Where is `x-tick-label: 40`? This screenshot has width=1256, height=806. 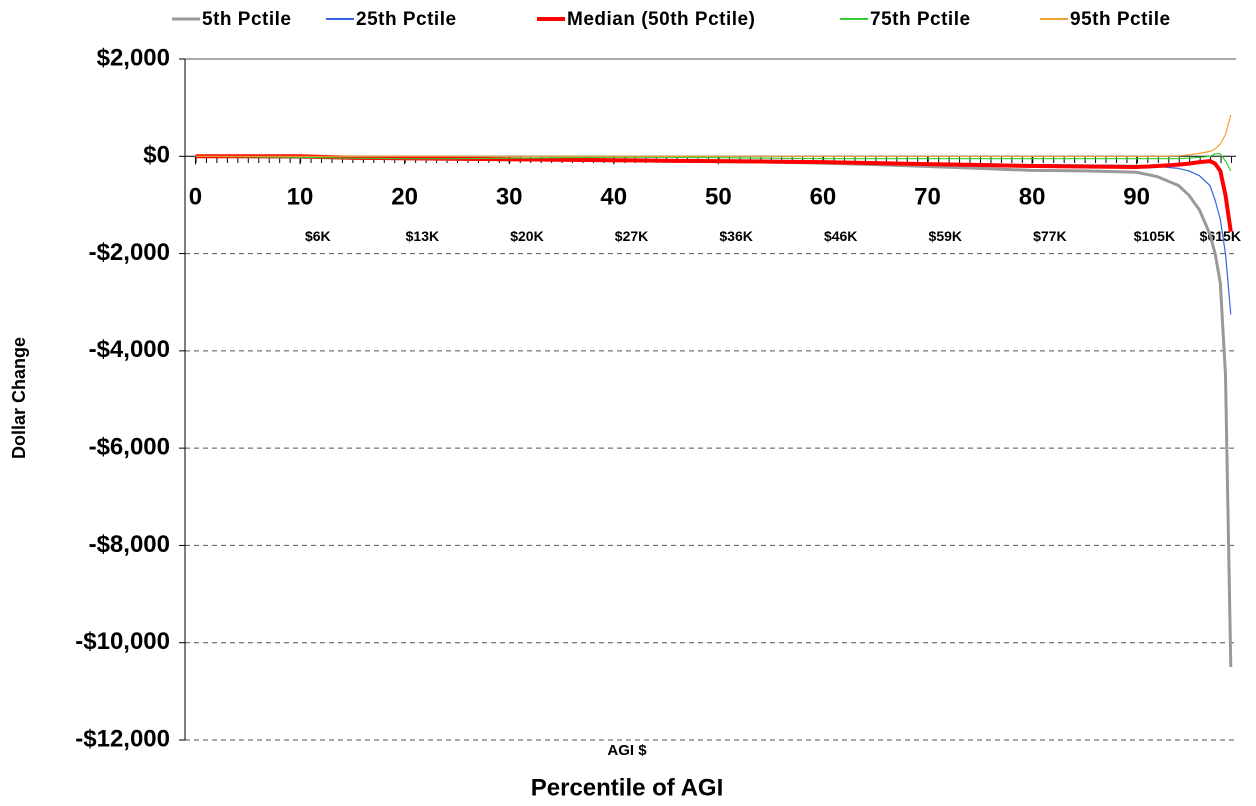 x-tick-label: 40 is located at coordinates (613, 197).